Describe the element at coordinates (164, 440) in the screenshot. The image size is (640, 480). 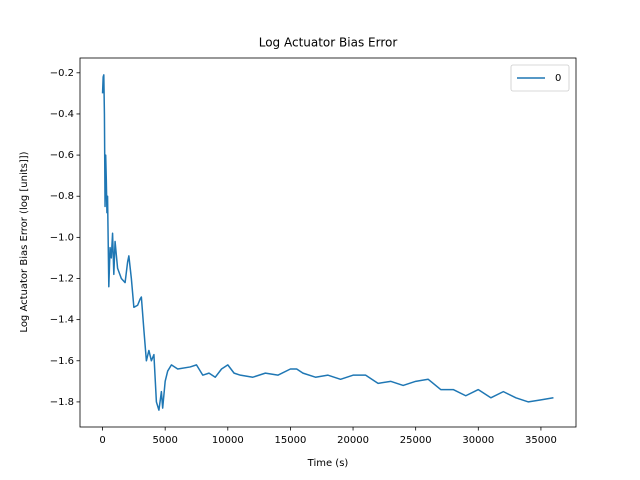
I see `x-tick-label: 5000` at that location.